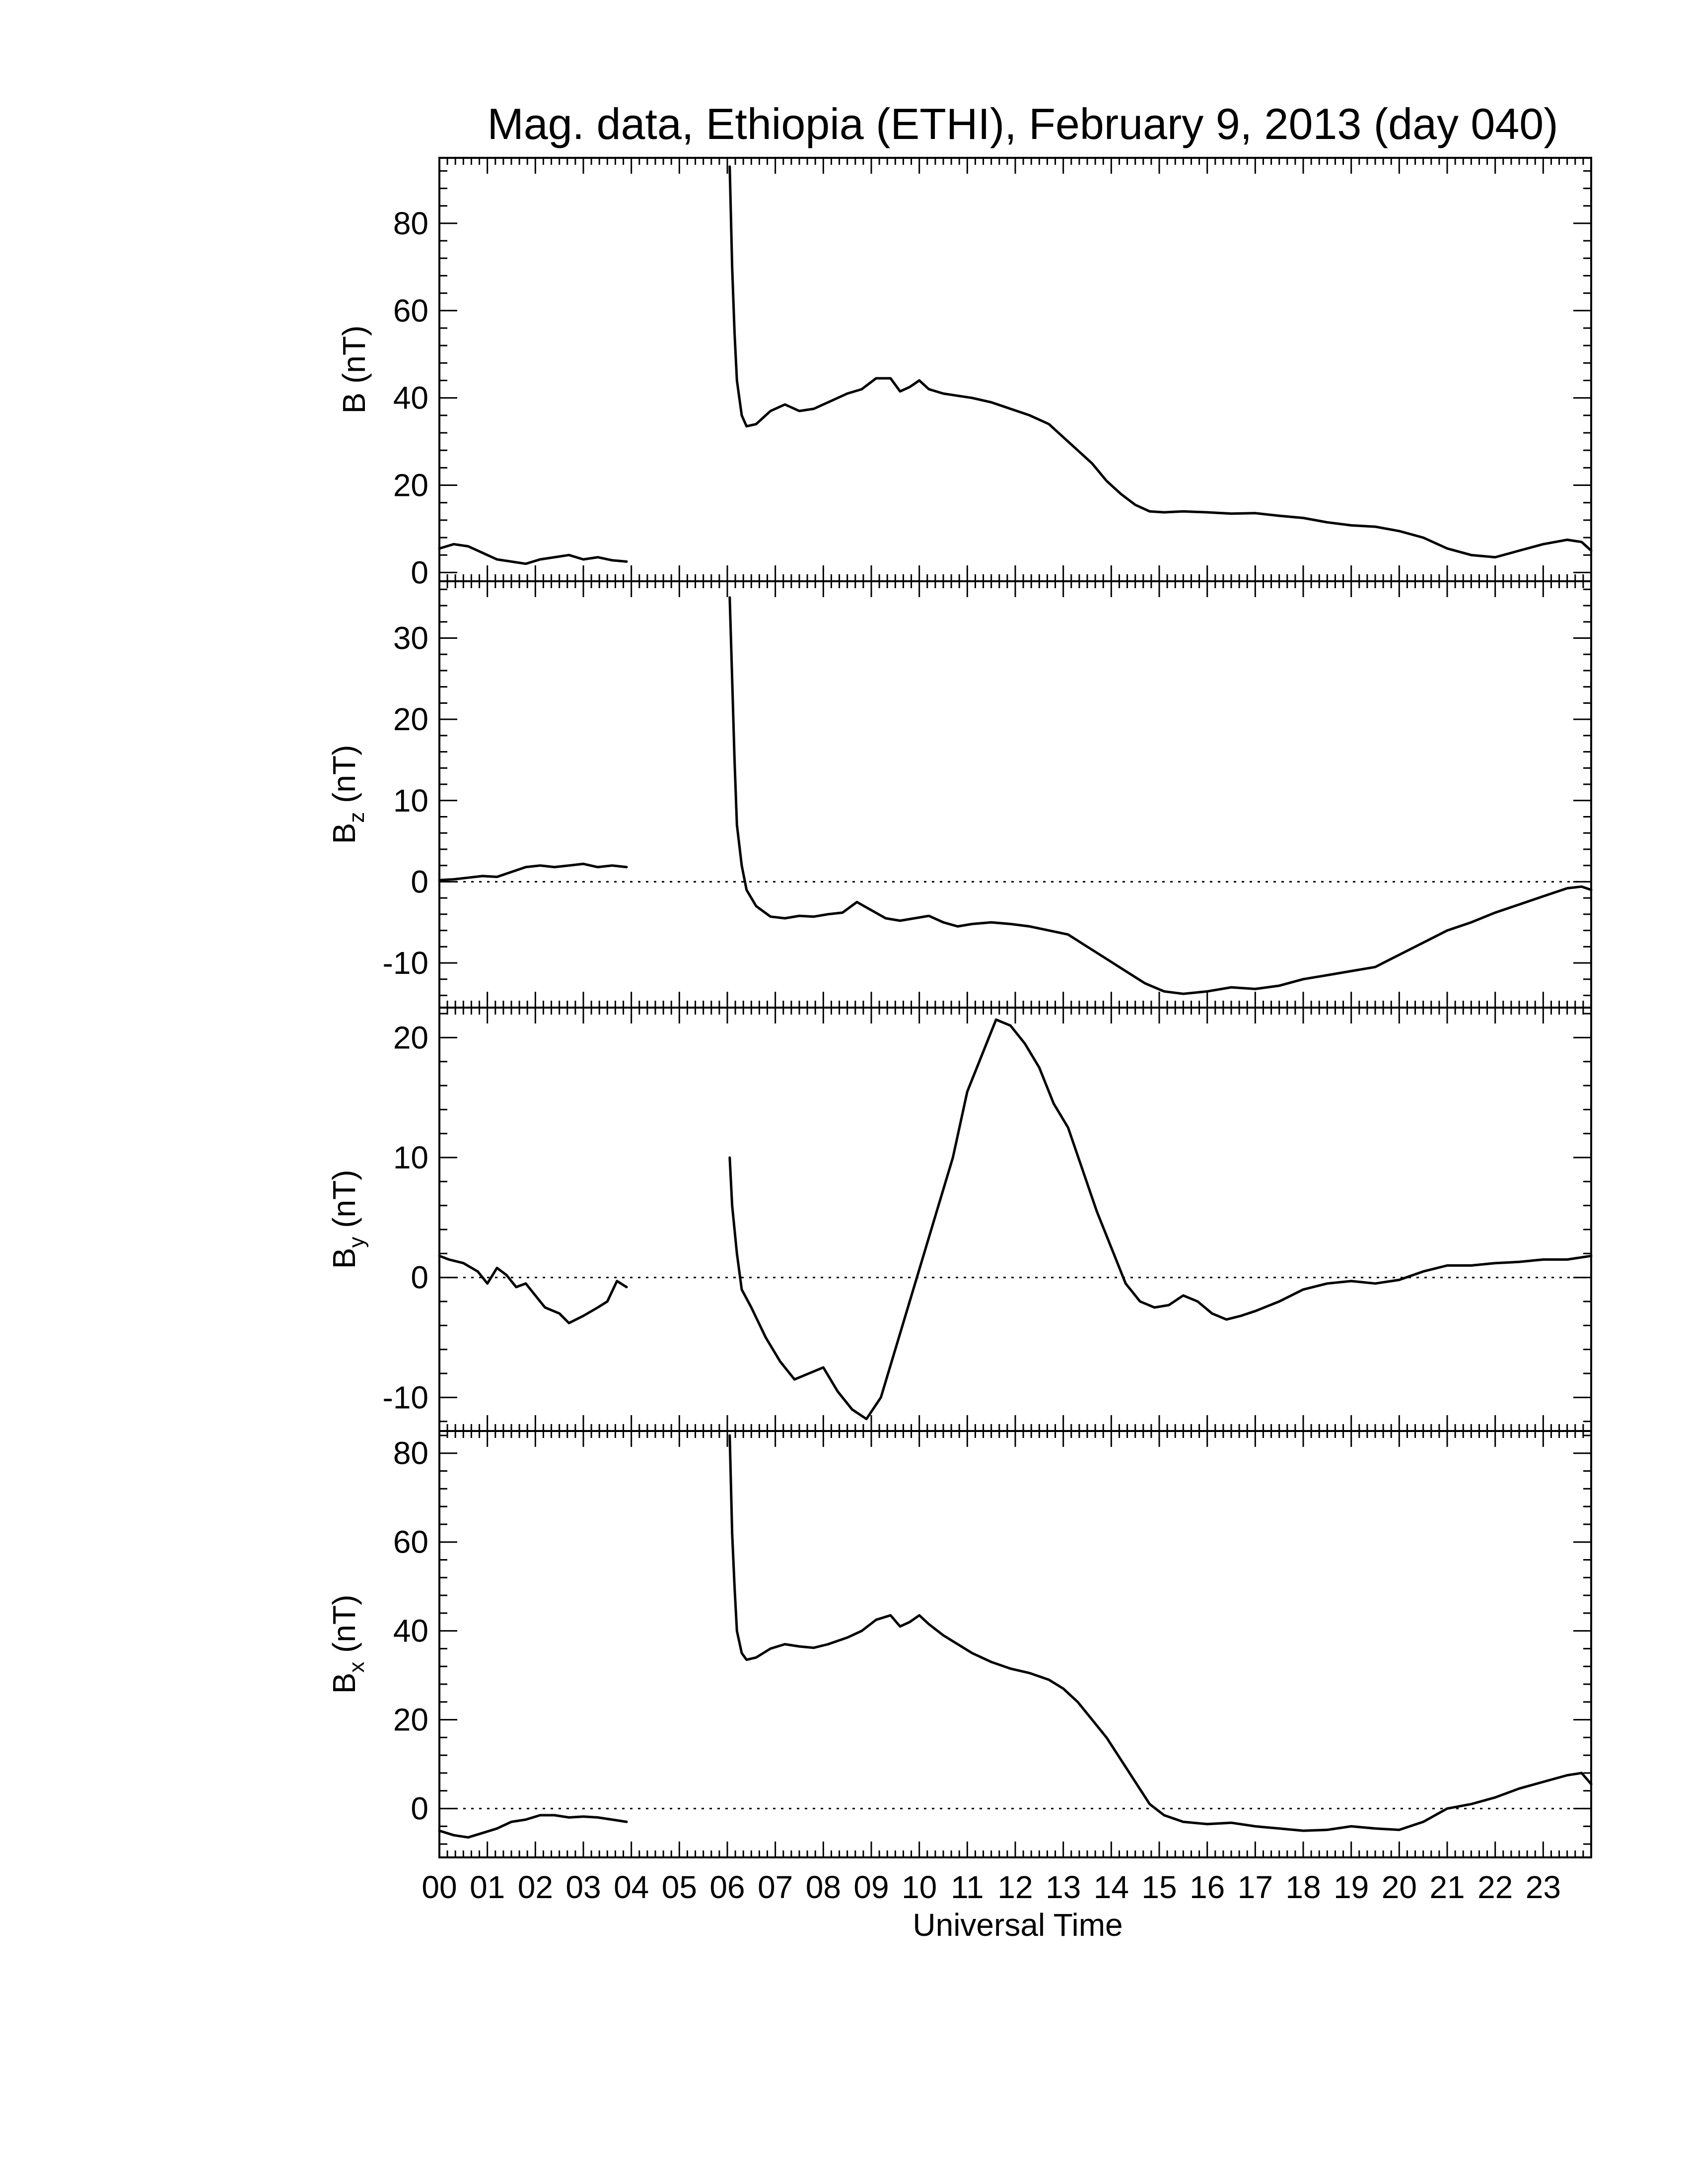 This screenshot has width=1688, height=2184. I want to click on panel-Bx: 0 20 40 60 80 Bx (nT), so click(959, 1644).